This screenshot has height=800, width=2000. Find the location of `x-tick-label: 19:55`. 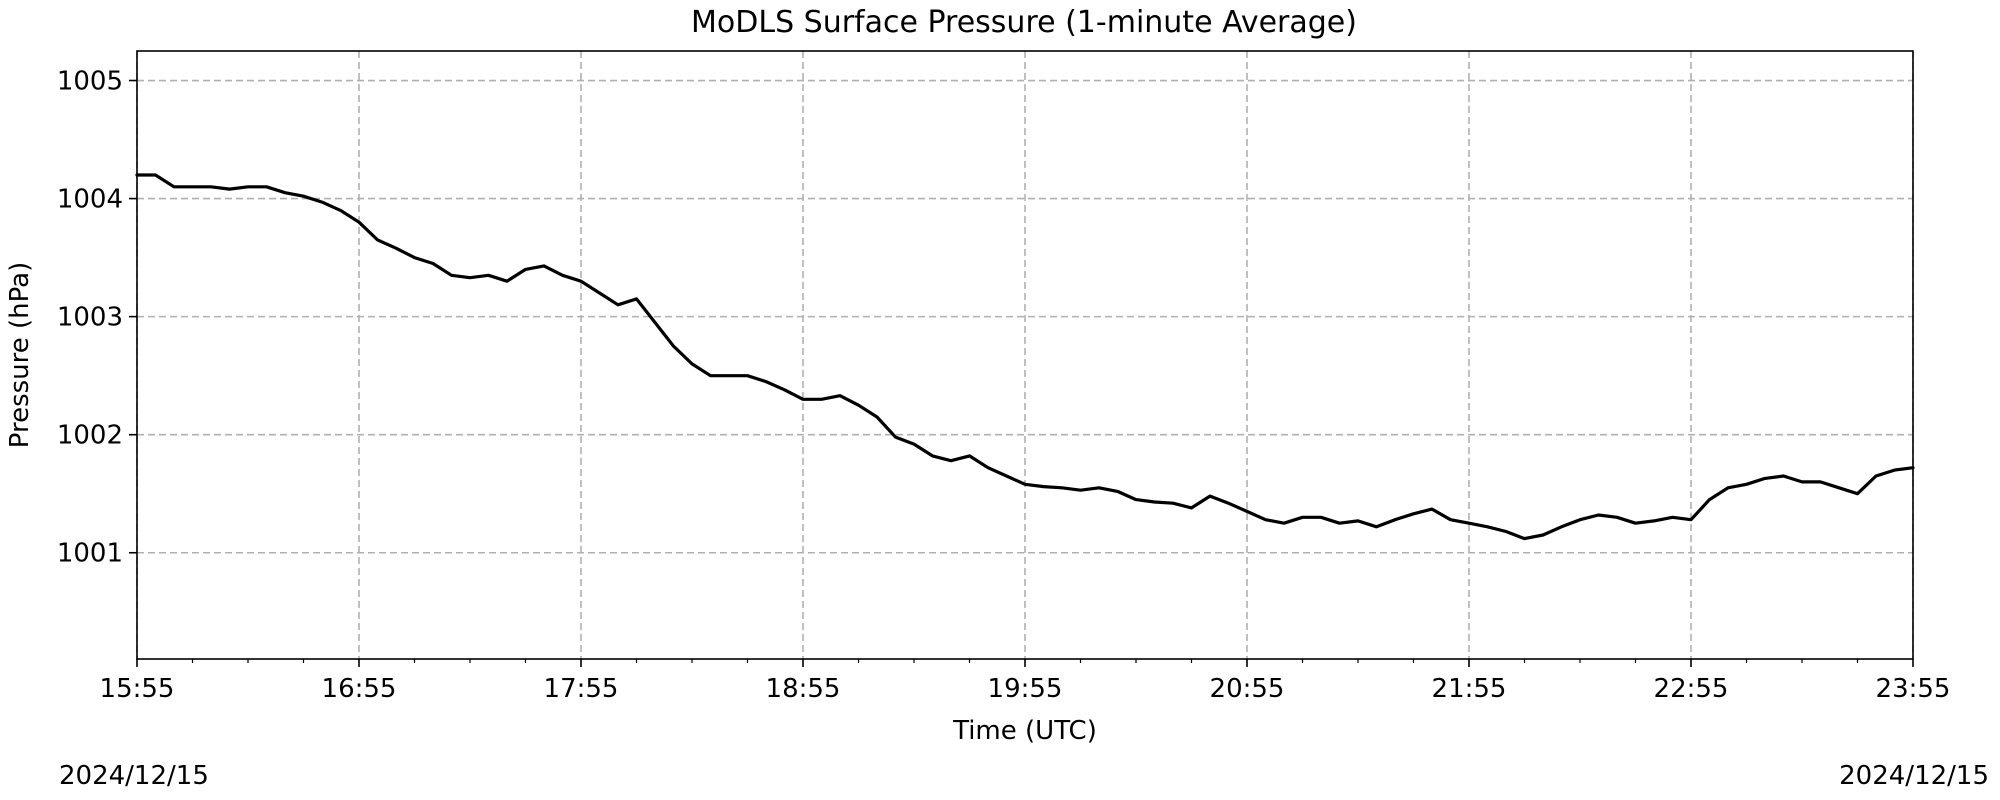

x-tick-label: 19:55 is located at coordinates (1025, 689).